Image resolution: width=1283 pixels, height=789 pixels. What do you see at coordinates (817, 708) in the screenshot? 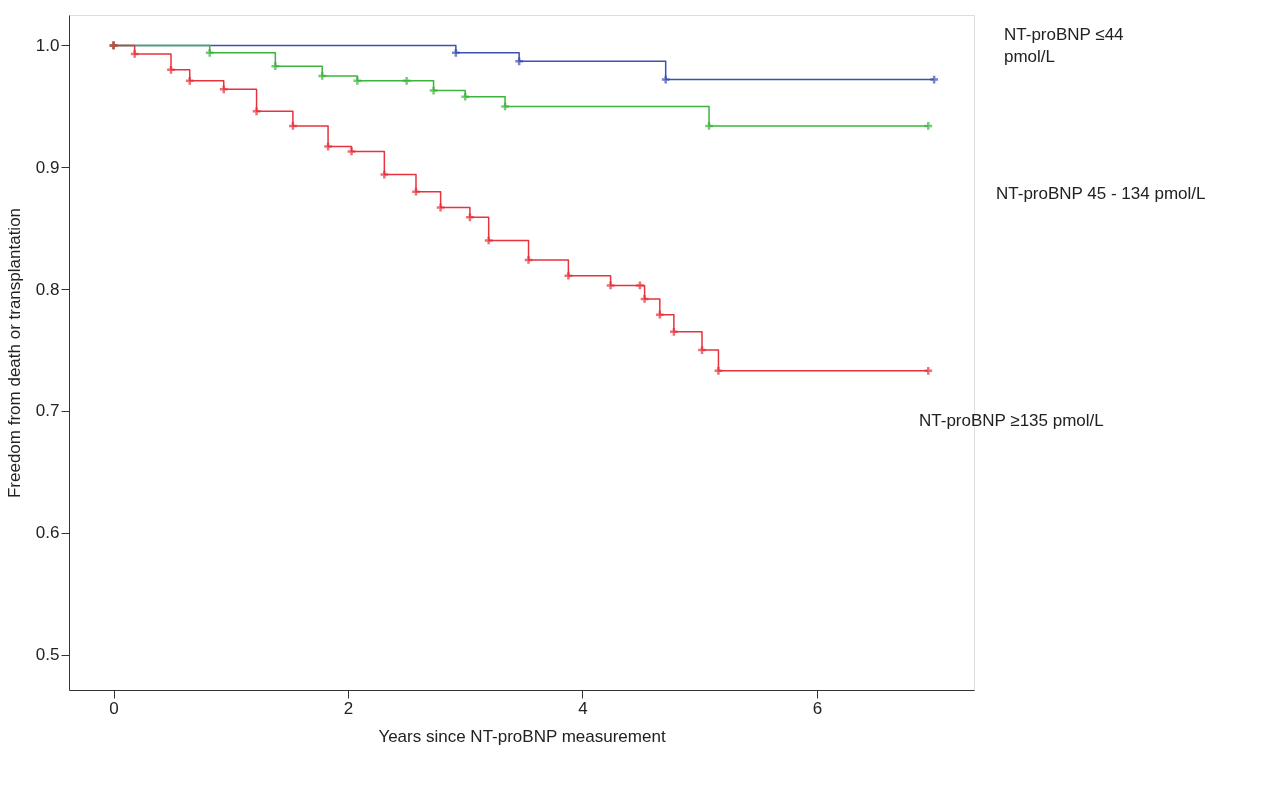
I see `x-tick-label: 6` at bounding box center [817, 708].